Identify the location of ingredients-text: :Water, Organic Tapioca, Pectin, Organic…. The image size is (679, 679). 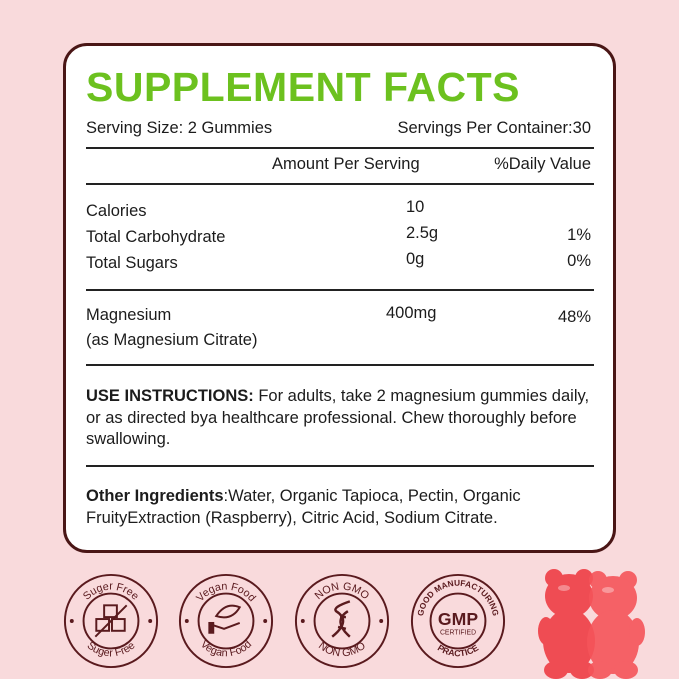
(303, 507).